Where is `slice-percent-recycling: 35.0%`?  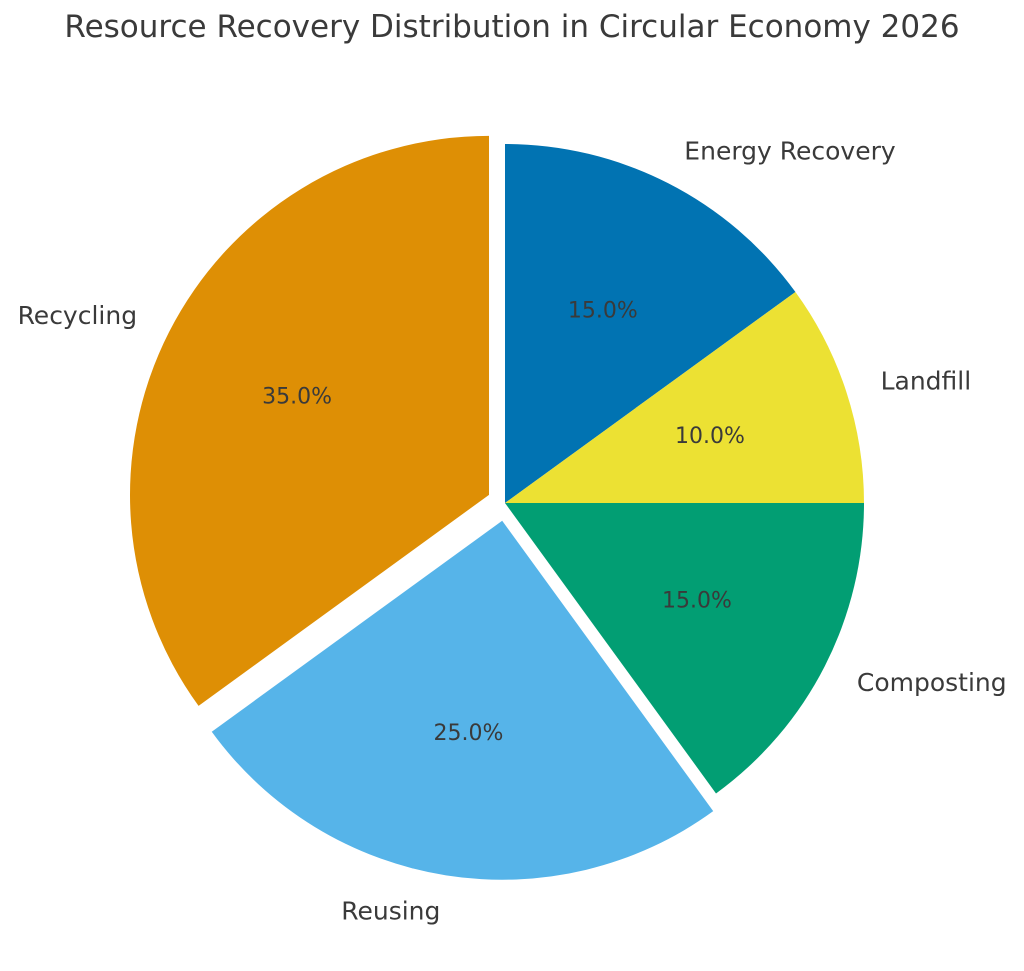
slice-percent-recycling: 35.0% is located at coordinates (297, 397).